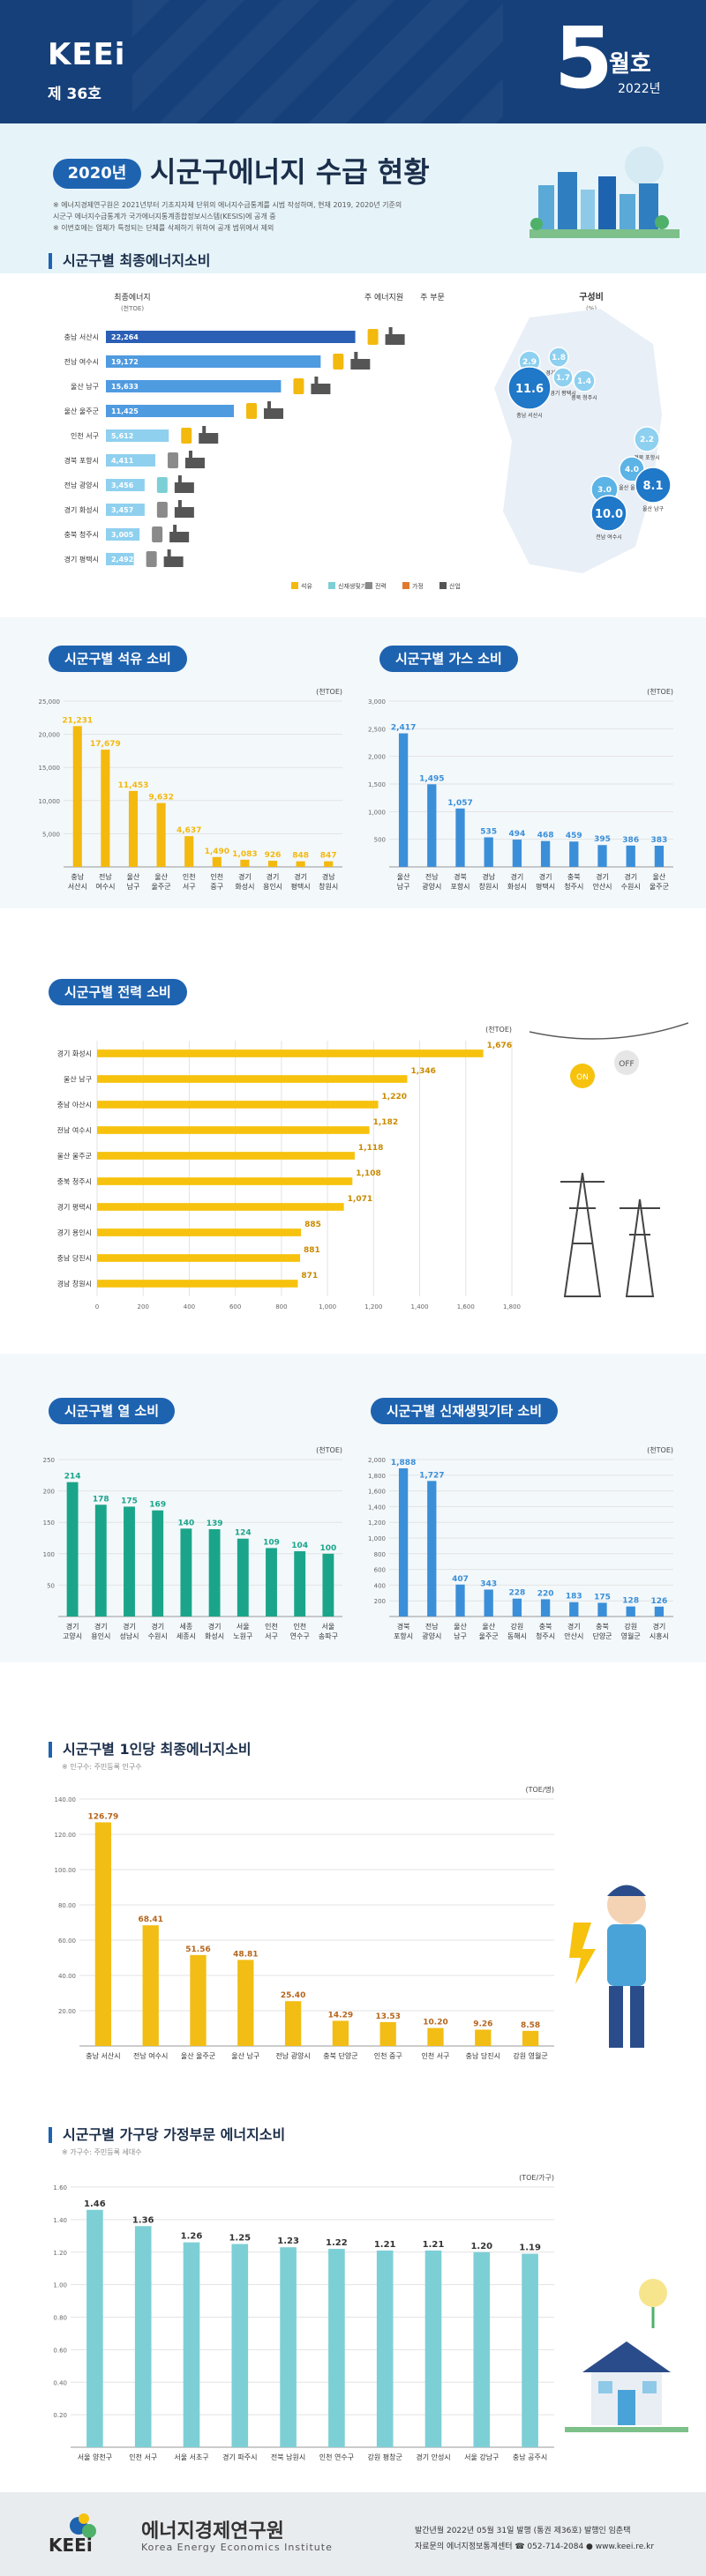  Describe the element at coordinates (161, 887) in the screenshot. I see `x-tick-label: 울주군` at that location.